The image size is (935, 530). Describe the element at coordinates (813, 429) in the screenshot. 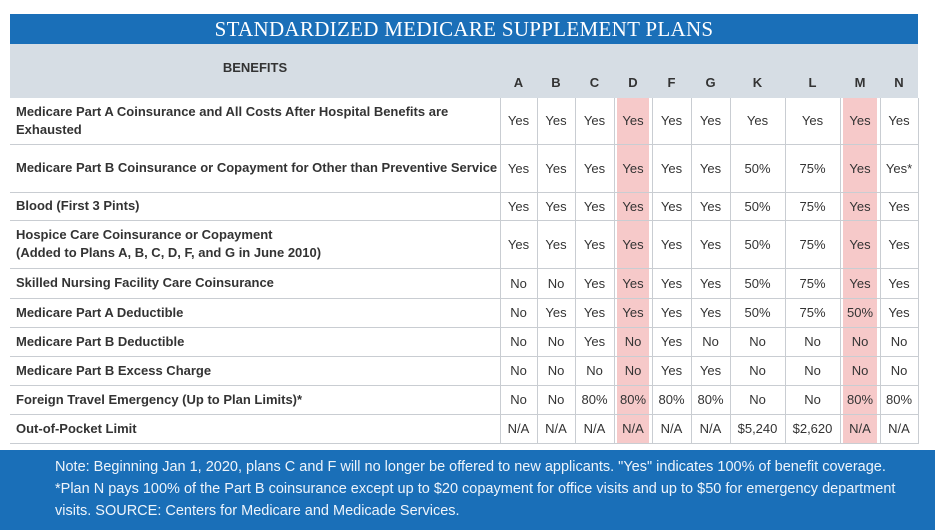

I see `cell-plan-l: $2,620` at that location.